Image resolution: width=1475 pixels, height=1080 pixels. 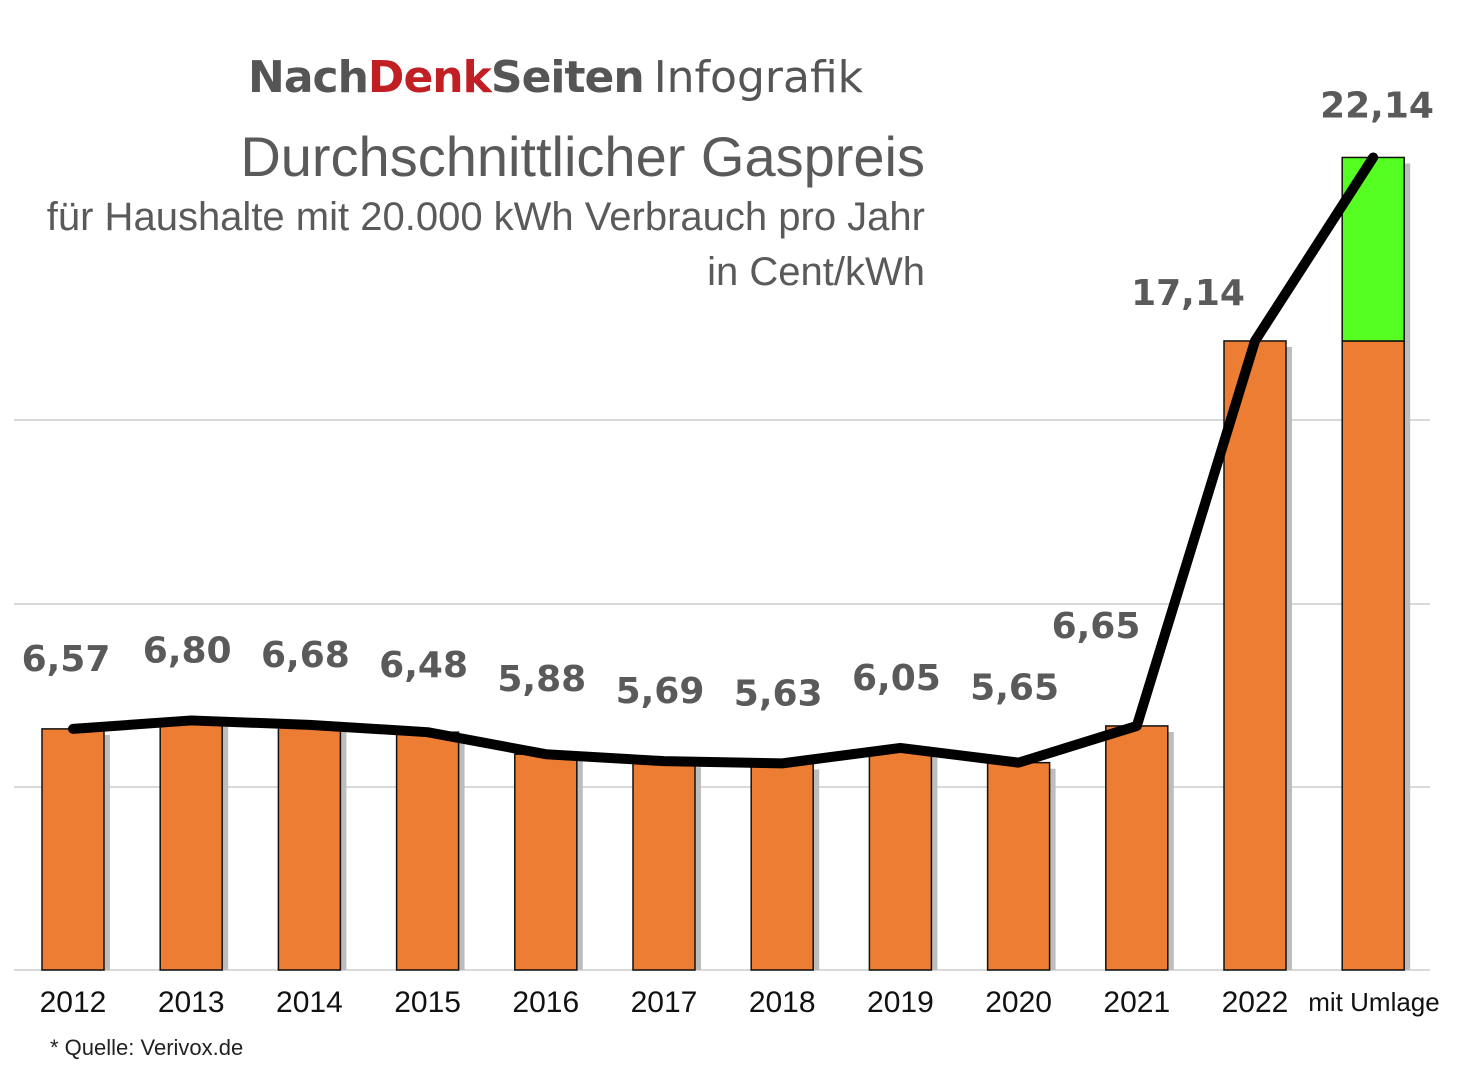 What do you see at coordinates (427, 851) in the screenshot?
I see `bar-2015` at bounding box center [427, 851].